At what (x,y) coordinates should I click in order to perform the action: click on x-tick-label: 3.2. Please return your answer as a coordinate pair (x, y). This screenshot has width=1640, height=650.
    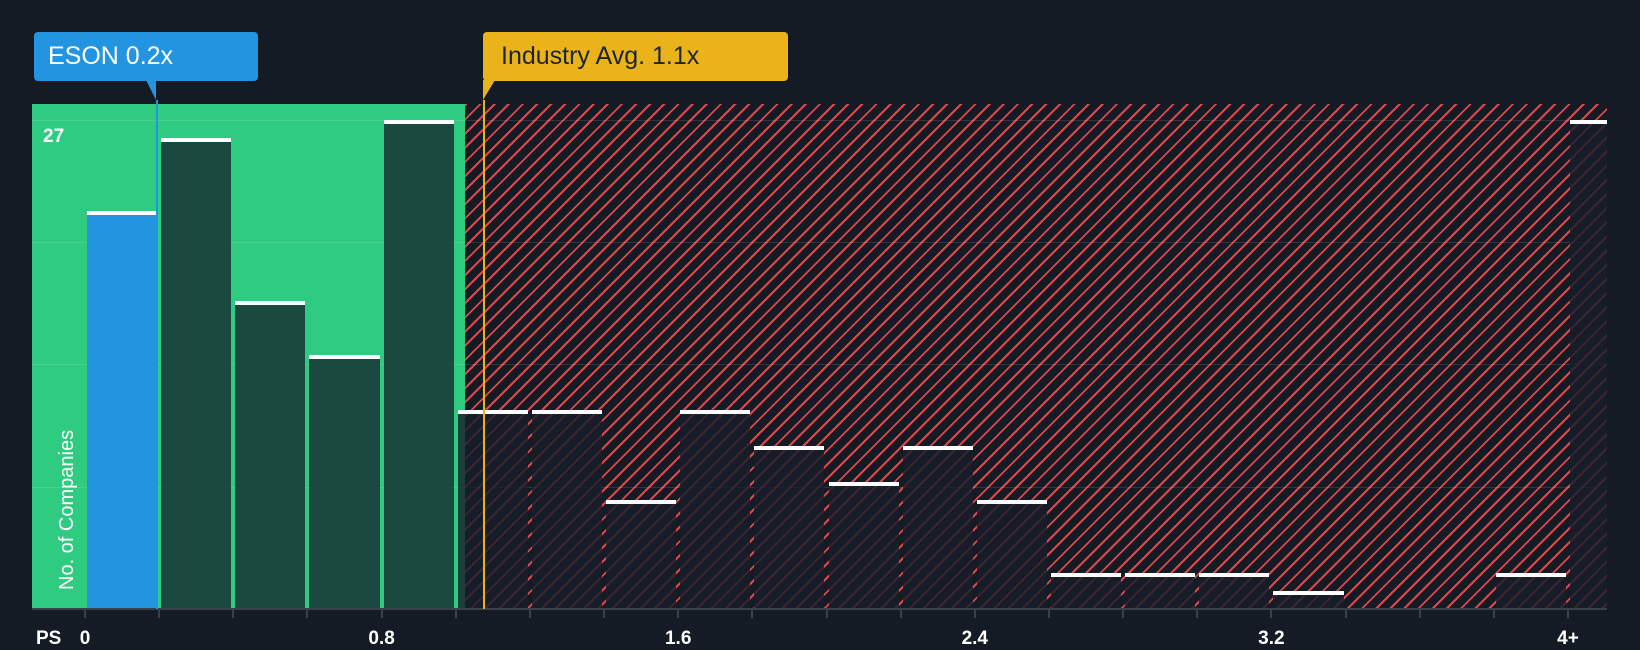
    Looking at the image, I should click on (1271, 638).